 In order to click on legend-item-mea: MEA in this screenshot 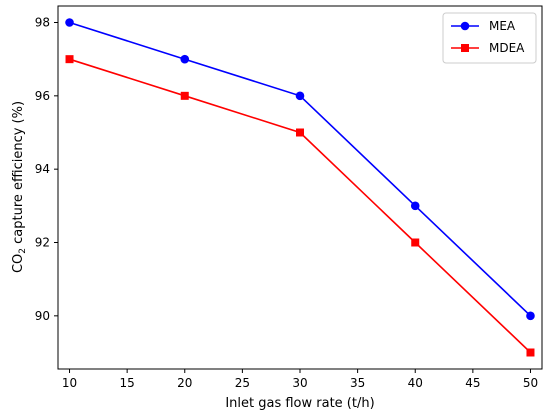, I will do `click(483, 26)`.